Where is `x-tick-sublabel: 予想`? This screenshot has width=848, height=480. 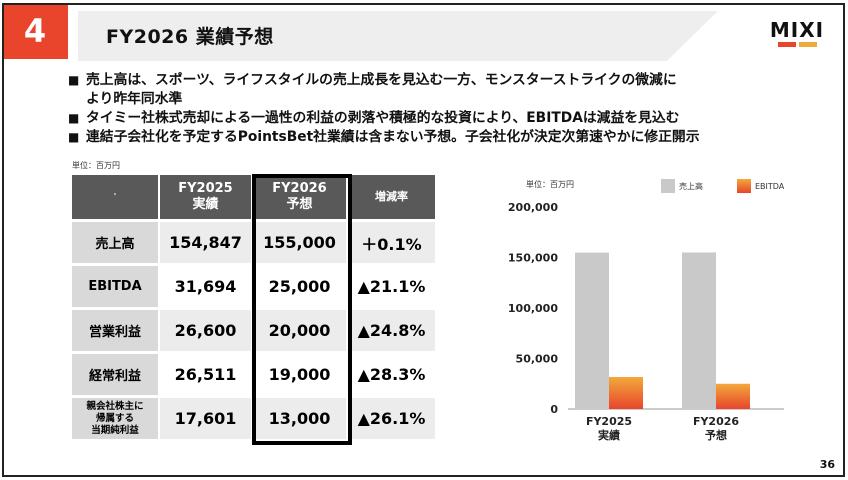 x-tick-sublabel: 予想 is located at coordinates (716, 435).